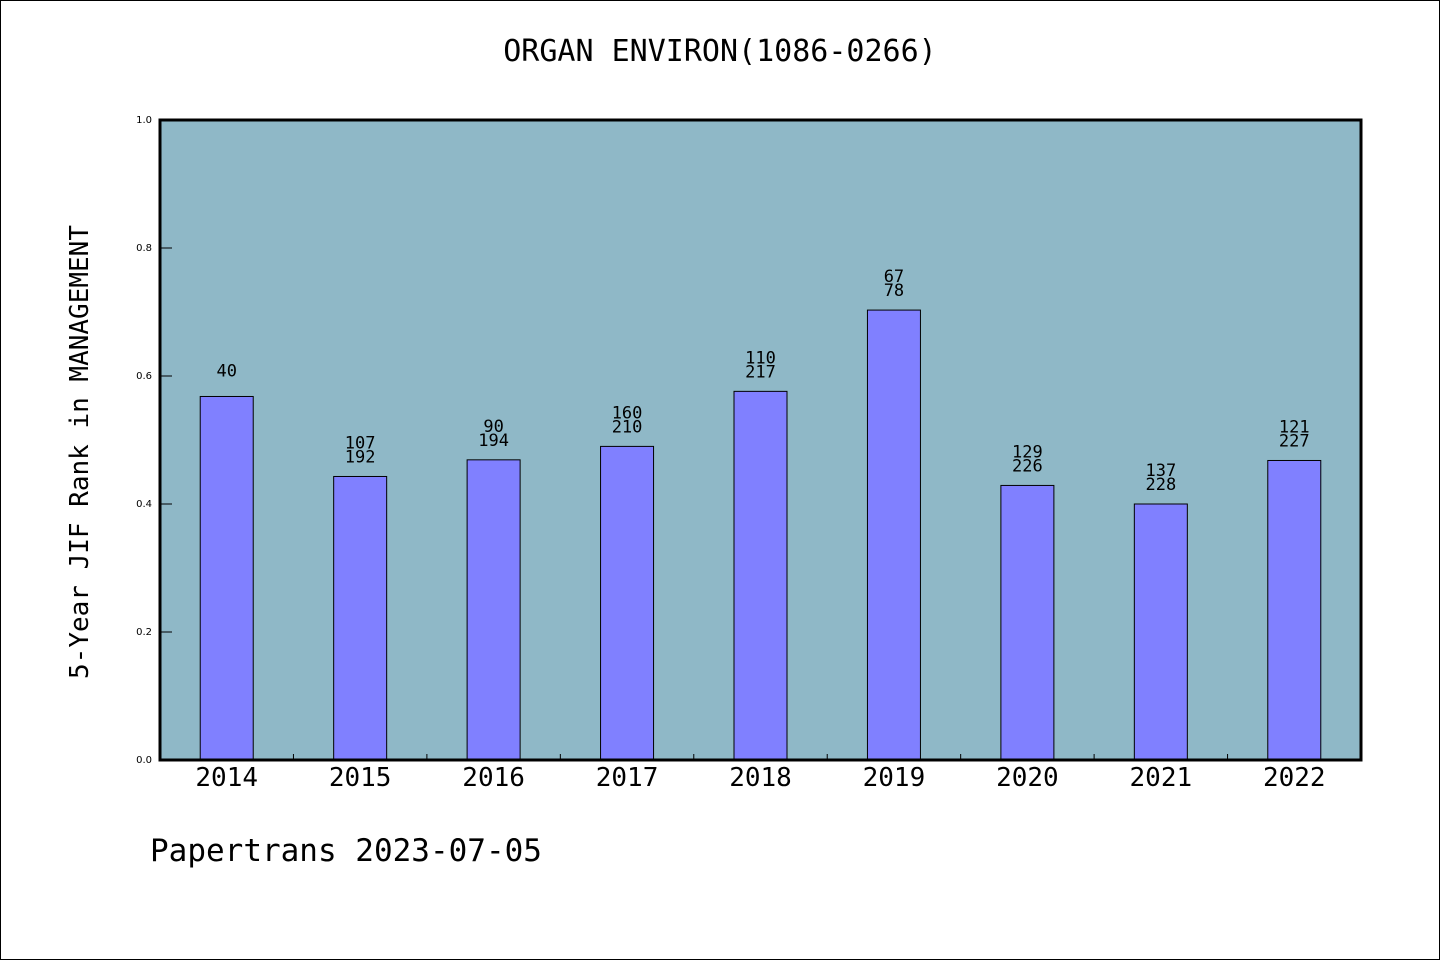 This screenshot has height=960, width=1440. What do you see at coordinates (894, 277) in the screenshot?
I see `bar-value-label: 67` at bounding box center [894, 277].